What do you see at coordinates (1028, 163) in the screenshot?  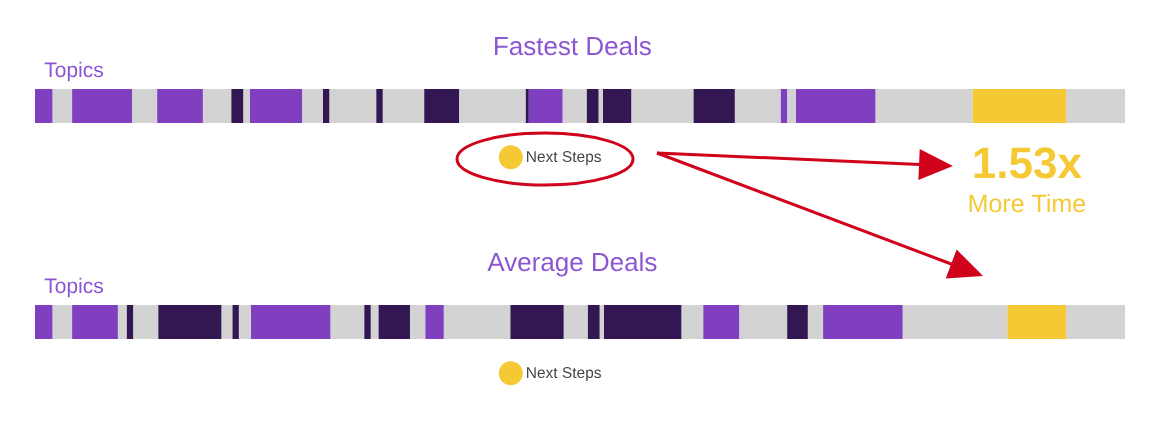 I see `text: 1.53x` at bounding box center [1028, 163].